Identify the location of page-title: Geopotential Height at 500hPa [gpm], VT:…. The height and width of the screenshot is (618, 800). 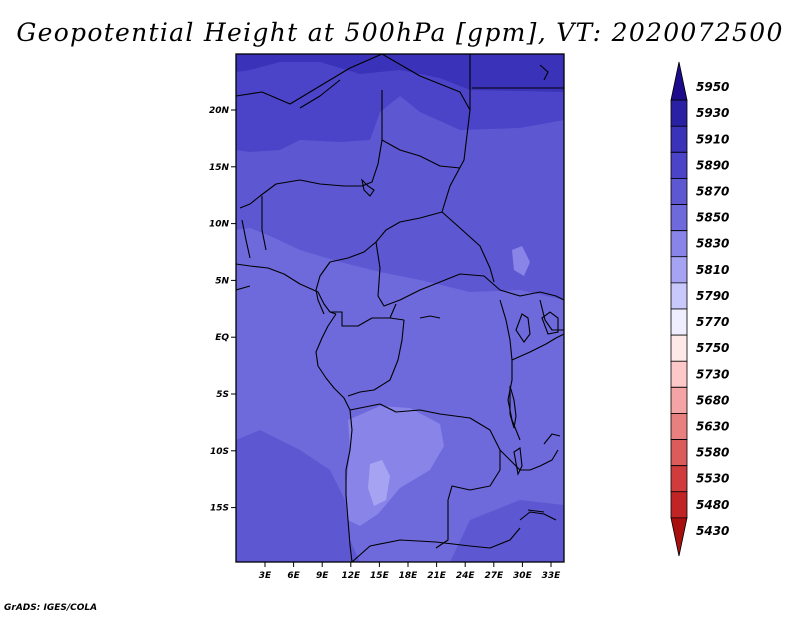
(400, 32).